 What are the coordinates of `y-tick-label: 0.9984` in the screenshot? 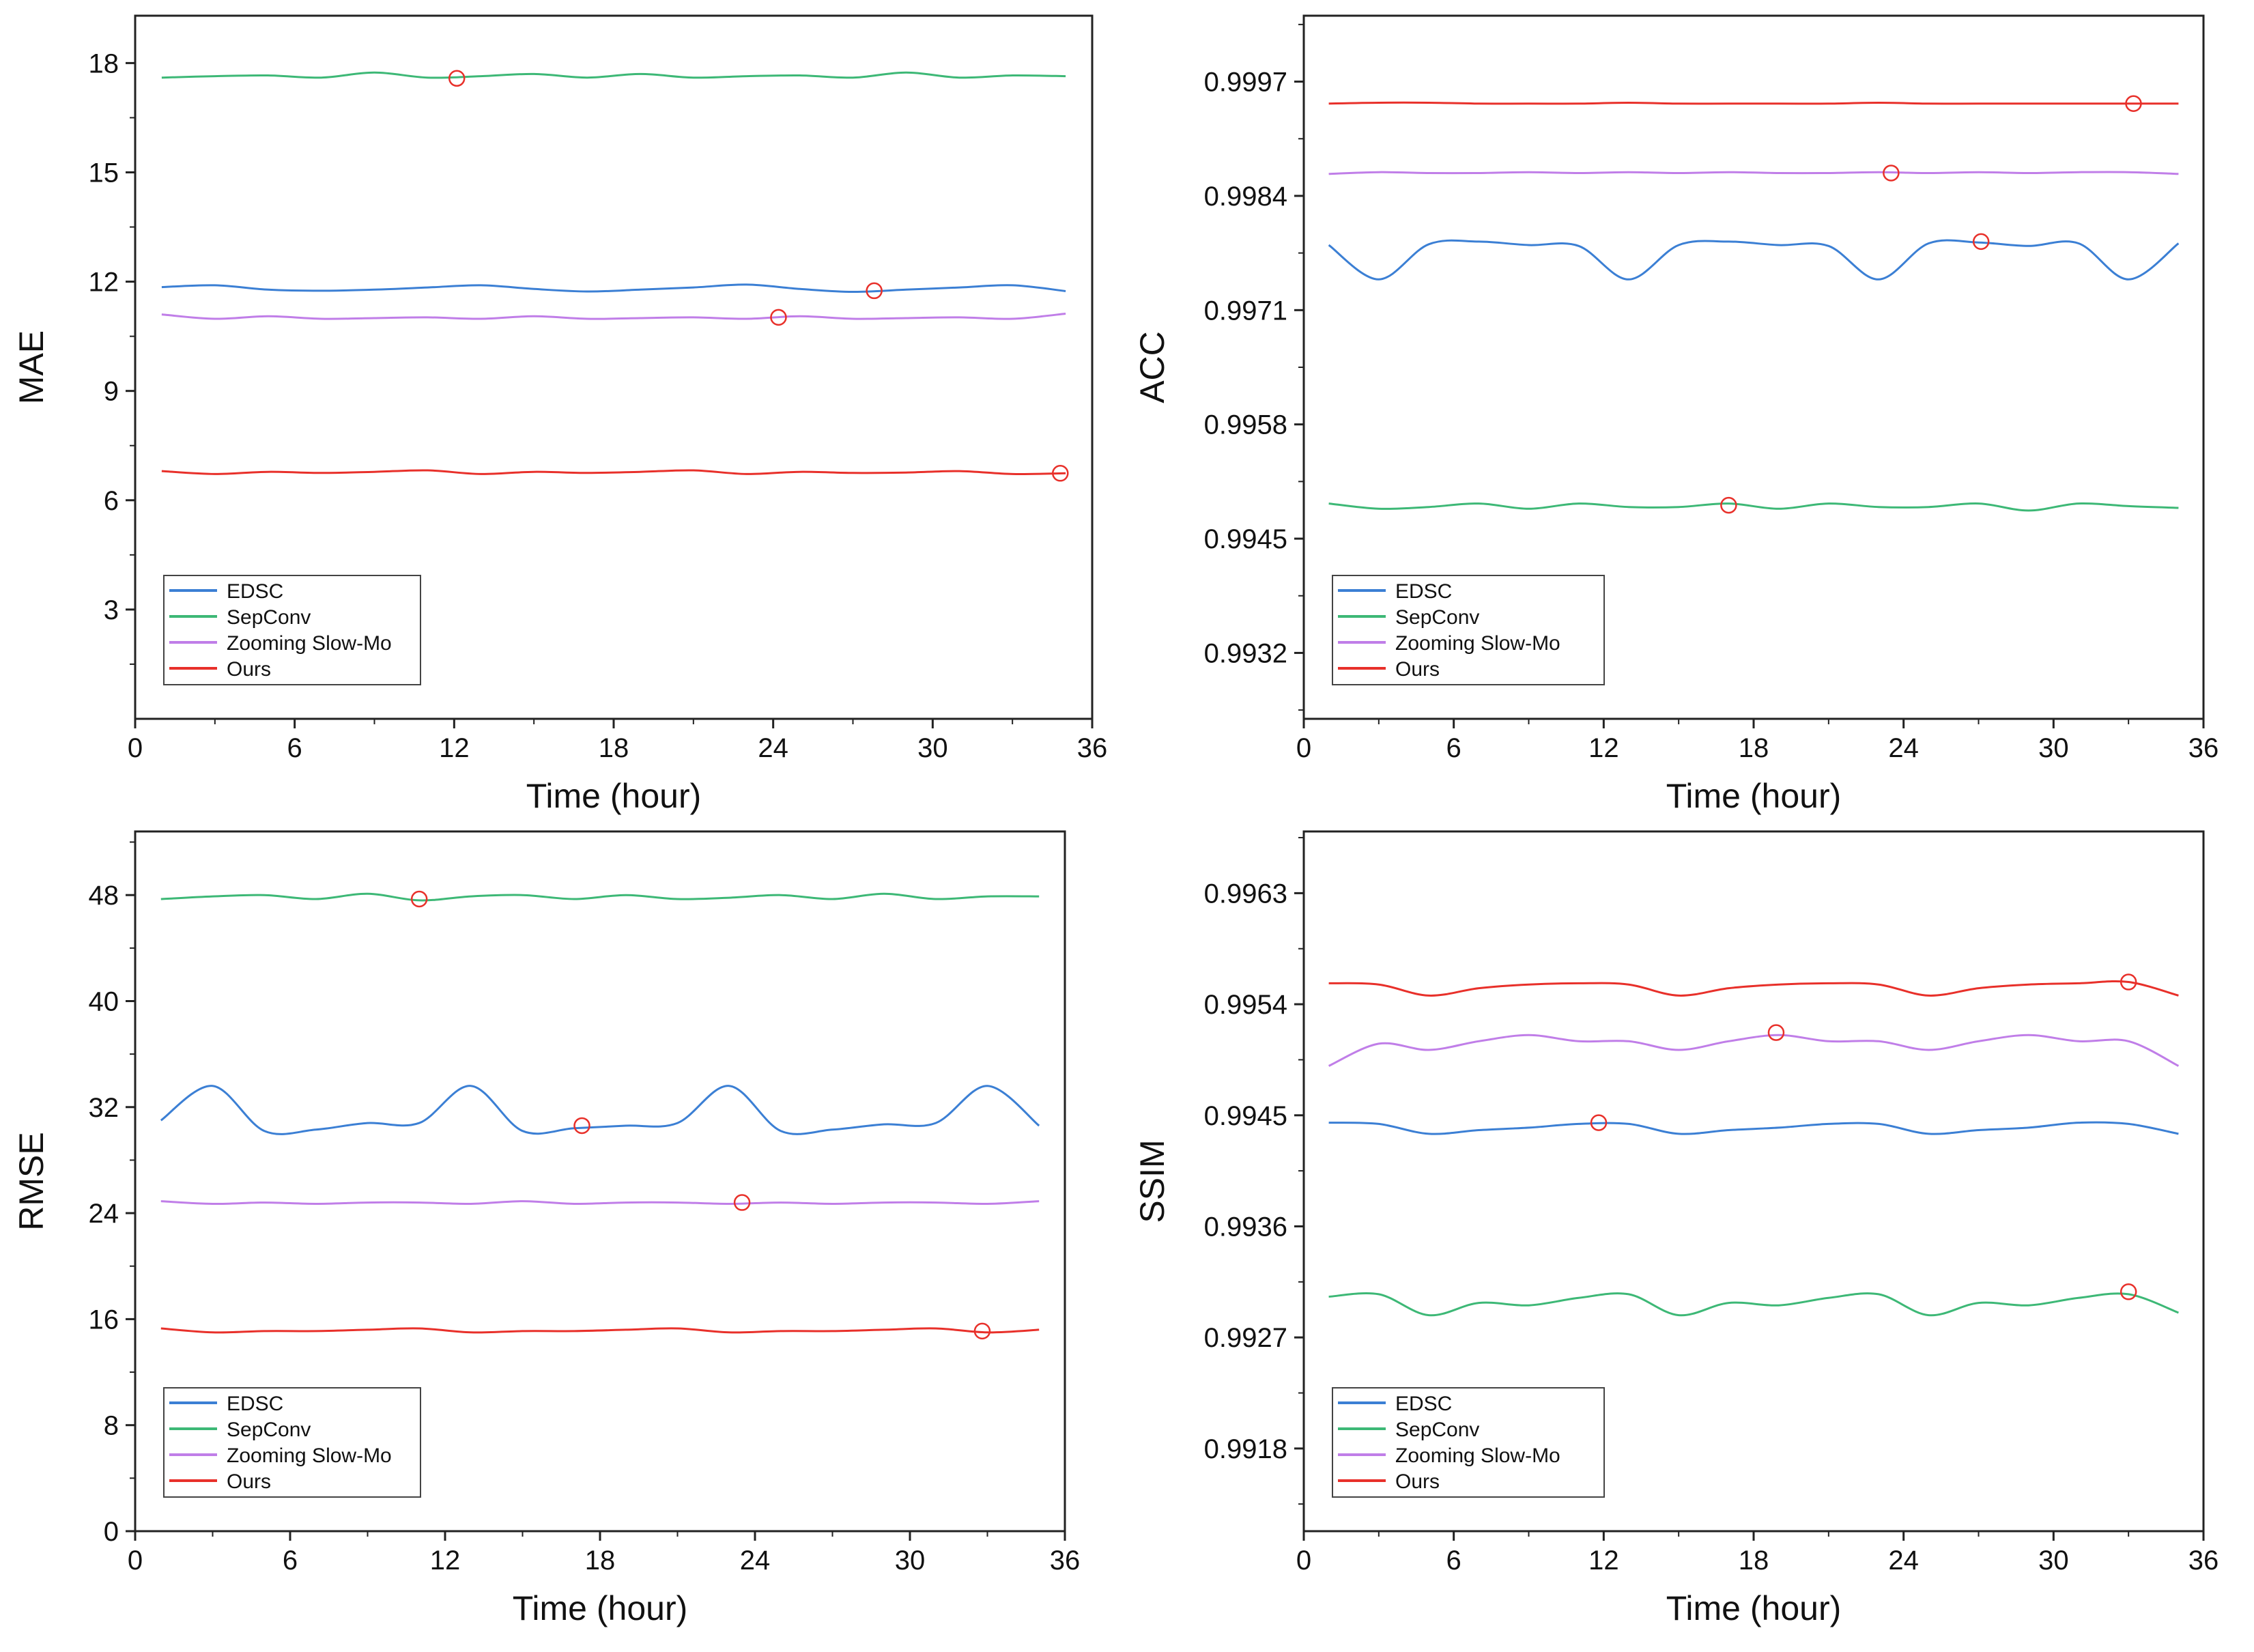 It's located at (1245, 197).